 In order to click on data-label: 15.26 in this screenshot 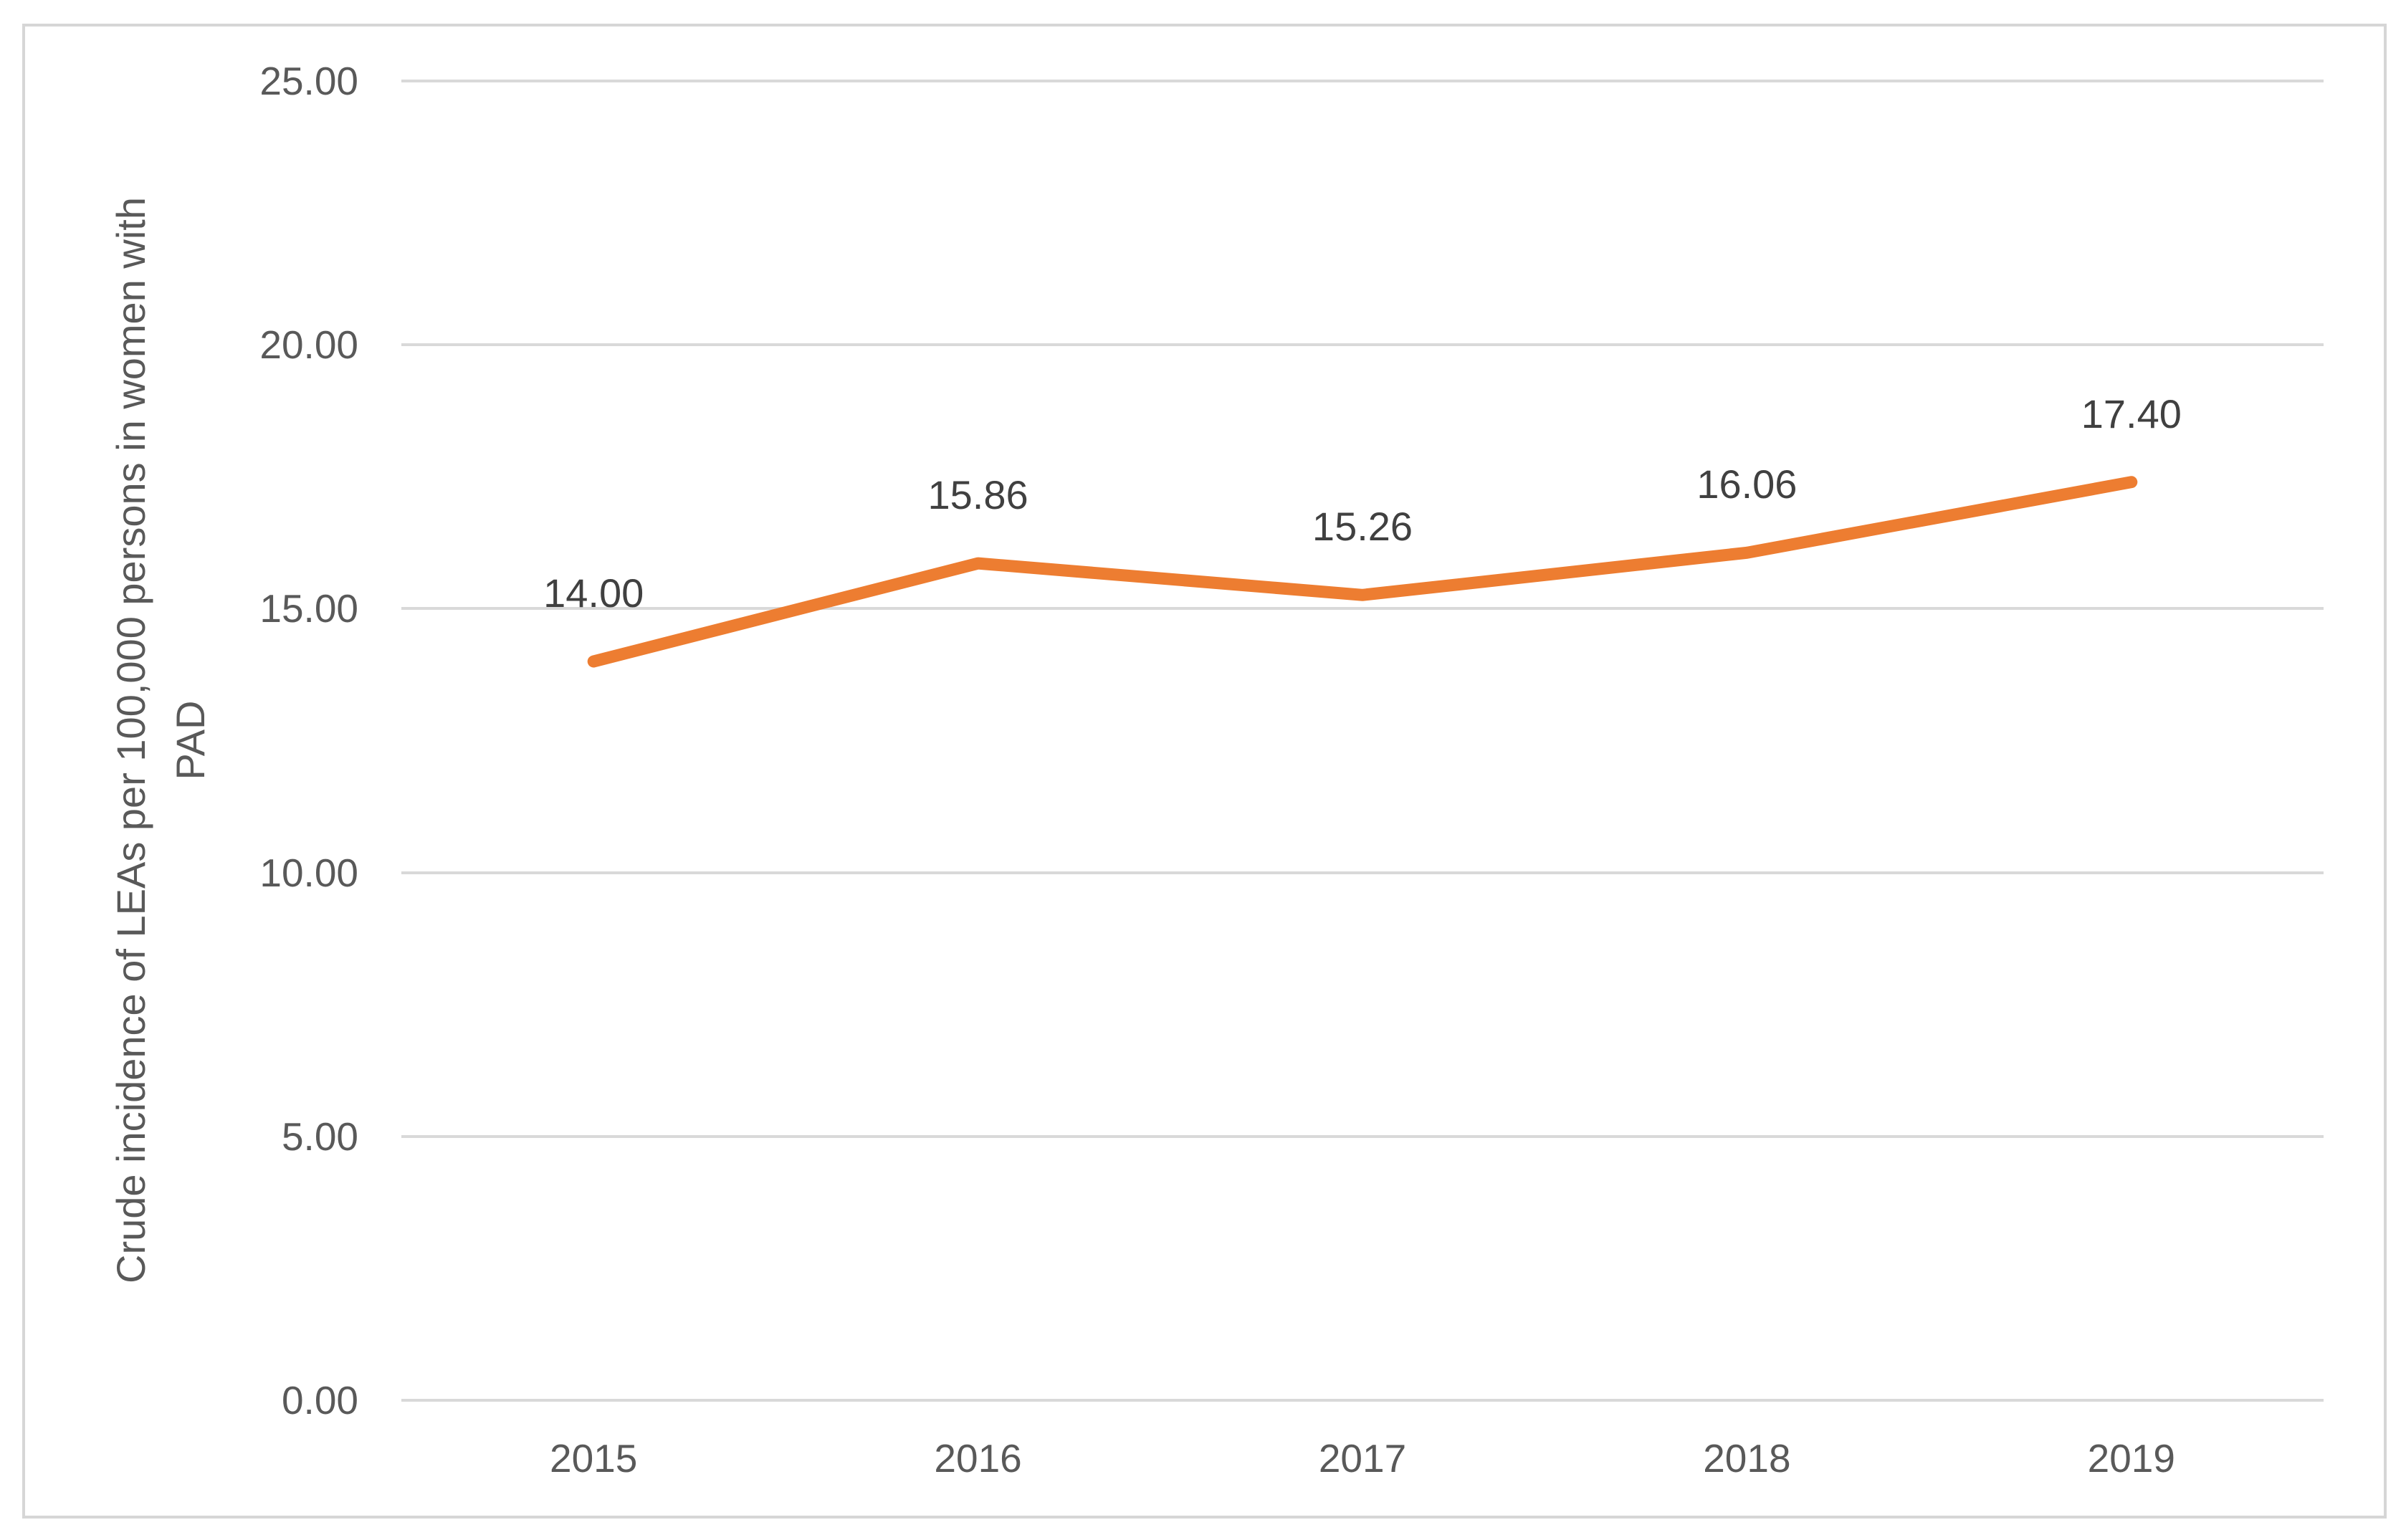, I will do `click(1362, 527)`.